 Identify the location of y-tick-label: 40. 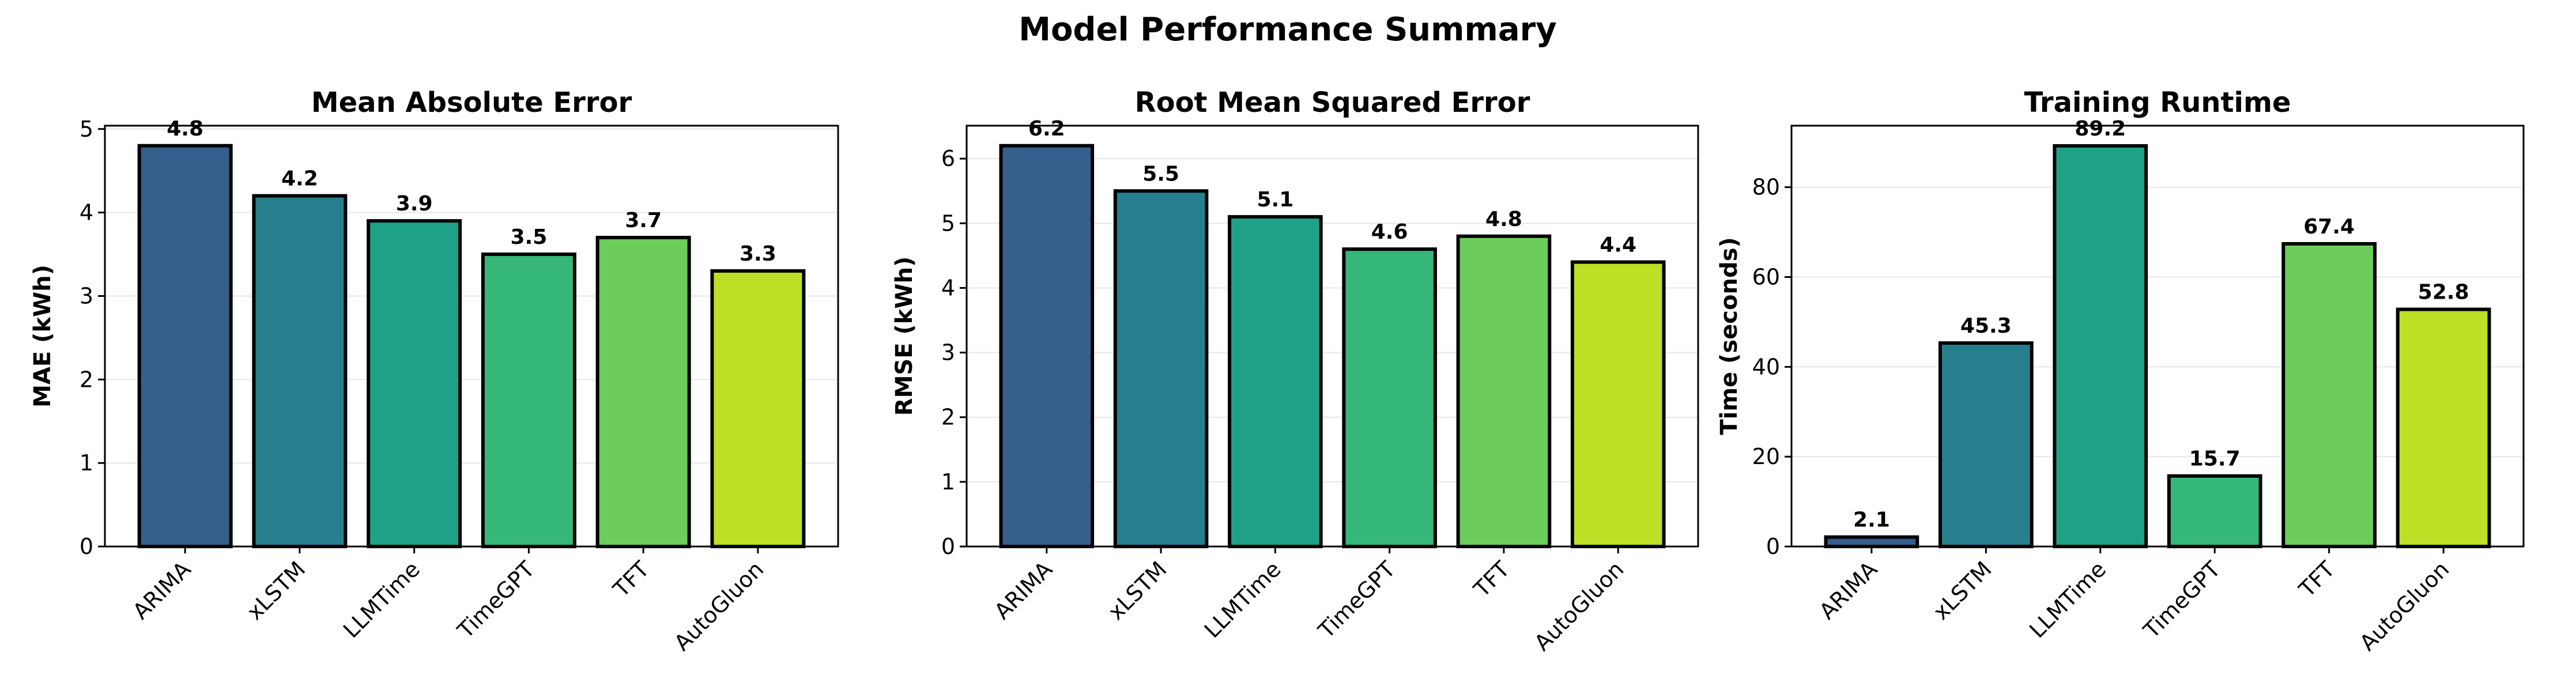
(1766, 366).